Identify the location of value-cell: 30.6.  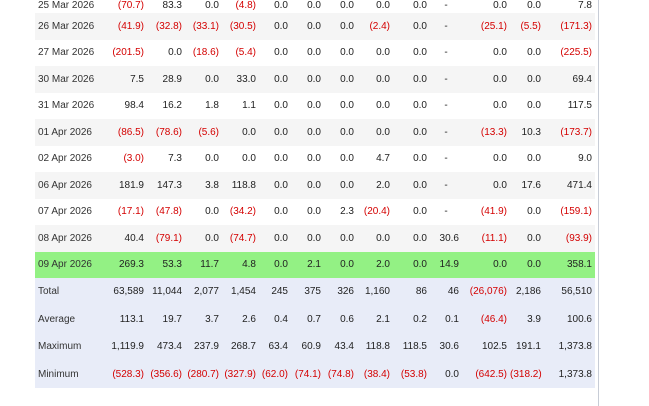
(446, 238).